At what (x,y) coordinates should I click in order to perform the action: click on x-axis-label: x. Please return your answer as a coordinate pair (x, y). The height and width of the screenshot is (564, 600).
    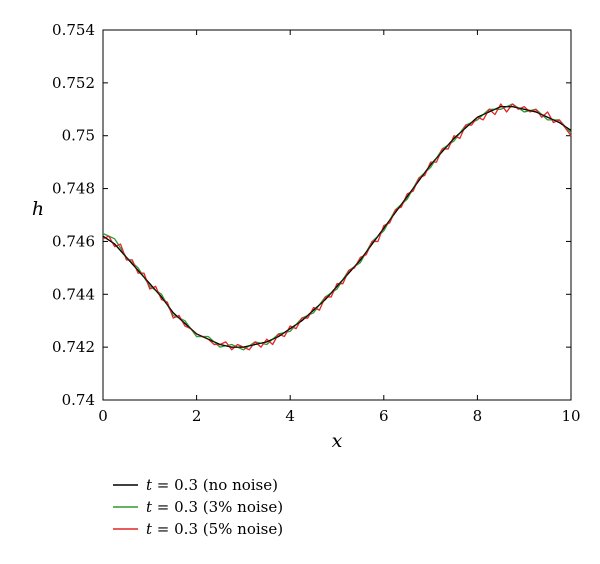
    Looking at the image, I should click on (337, 441).